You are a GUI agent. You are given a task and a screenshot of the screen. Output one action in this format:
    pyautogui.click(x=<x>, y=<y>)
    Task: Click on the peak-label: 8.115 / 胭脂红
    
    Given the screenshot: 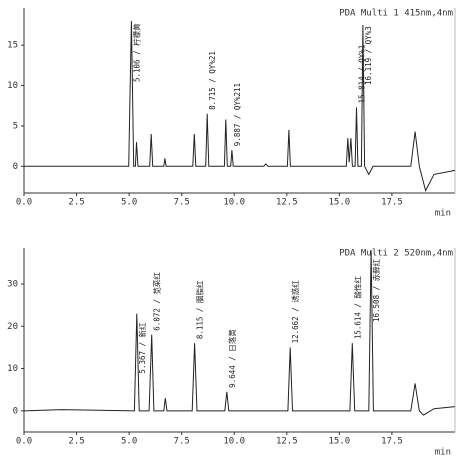 What is the action you would take?
    pyautogui.click(x=200, y=309)
    